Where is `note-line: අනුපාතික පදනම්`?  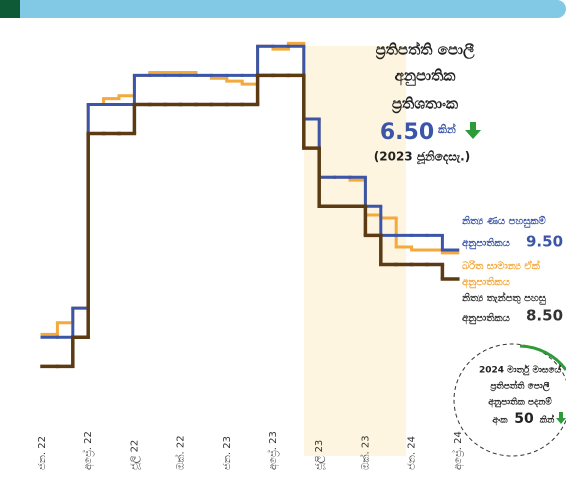
note-line: අනුපාතික පදනම් is located at coordinates (520, 402).